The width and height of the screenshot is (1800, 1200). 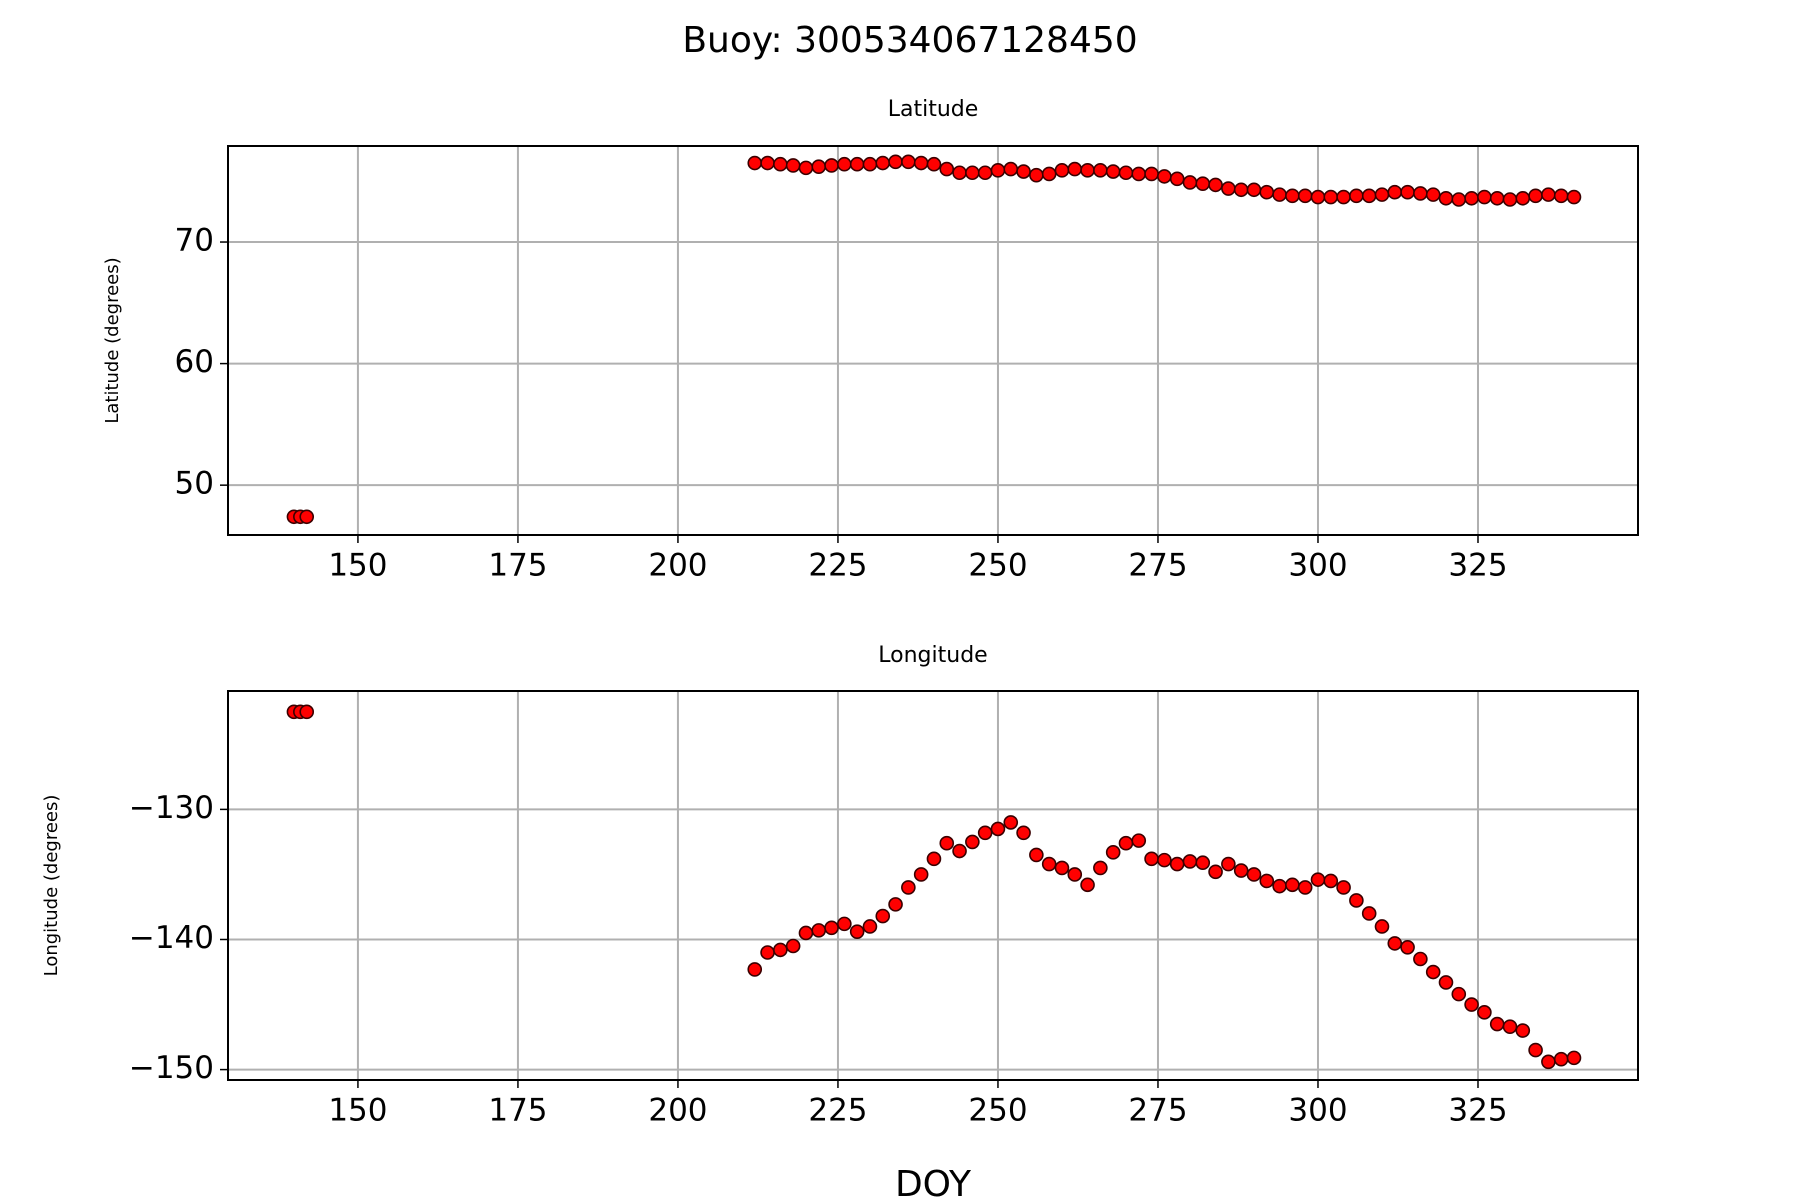 I want to click on x-tick-label: 250, so click(x=997, y=1111).